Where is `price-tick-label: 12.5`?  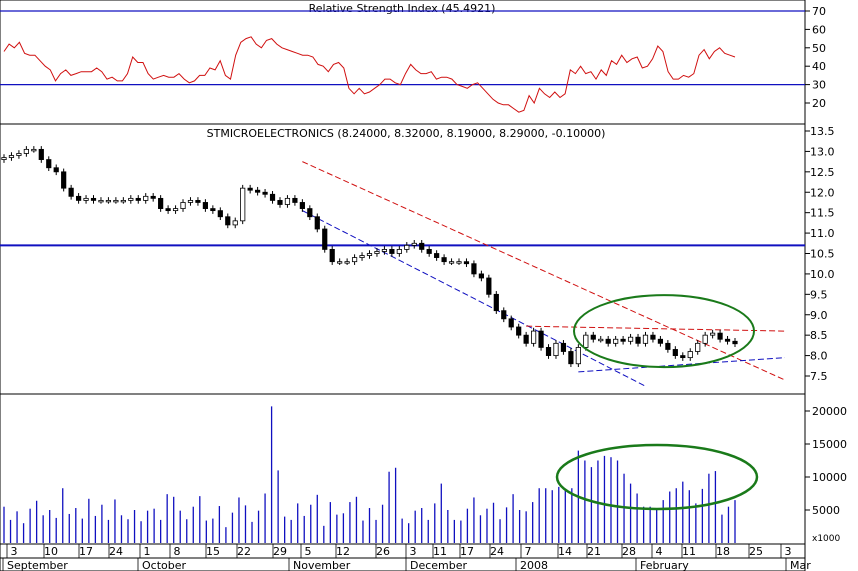
price-tick-label: 12.5 is located at coordinates (822, 172).